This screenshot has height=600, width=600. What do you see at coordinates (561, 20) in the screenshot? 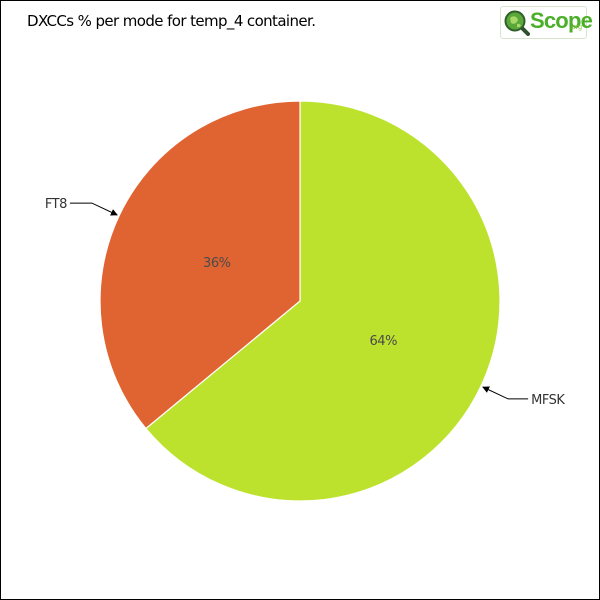
I see `logo-text: Scope` at bounding box center [561, 20].